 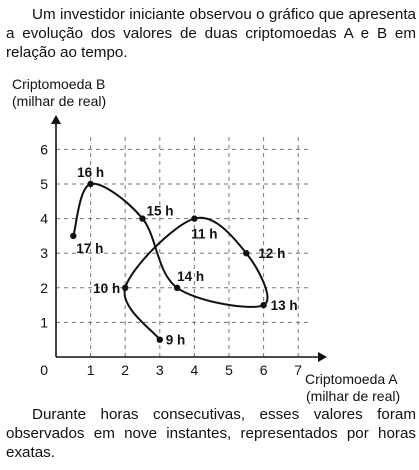 What do you see at coordinates (44, 370) in the screenshot?
I see `origin-label: 0` at bounding box center [44, 370].